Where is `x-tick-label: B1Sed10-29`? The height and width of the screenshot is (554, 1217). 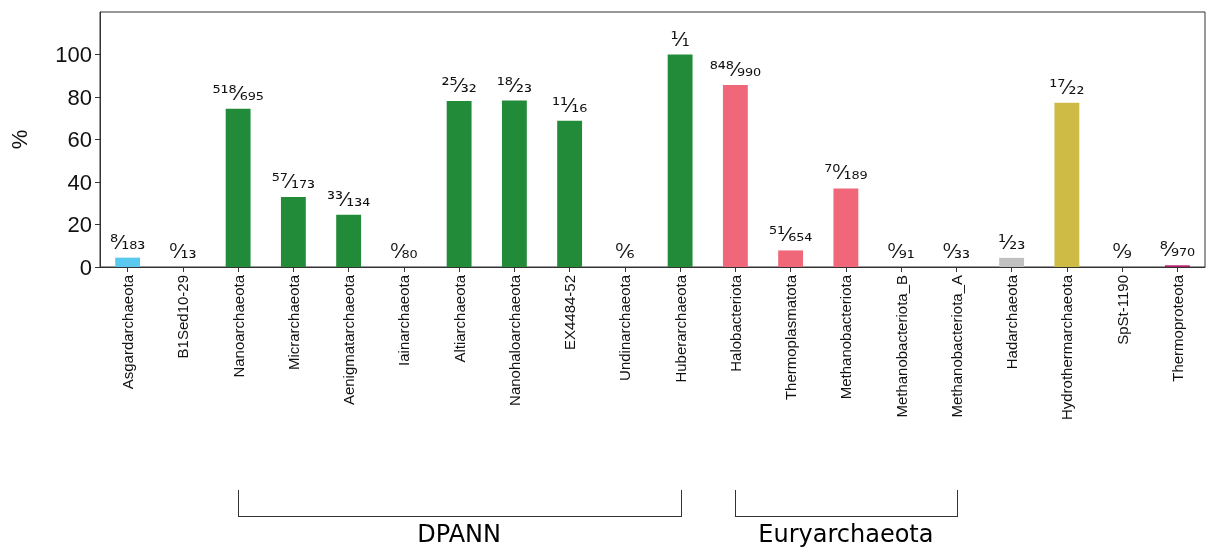 x-tick-label: B1Sed10-29 is located at coordinates (183, 317).